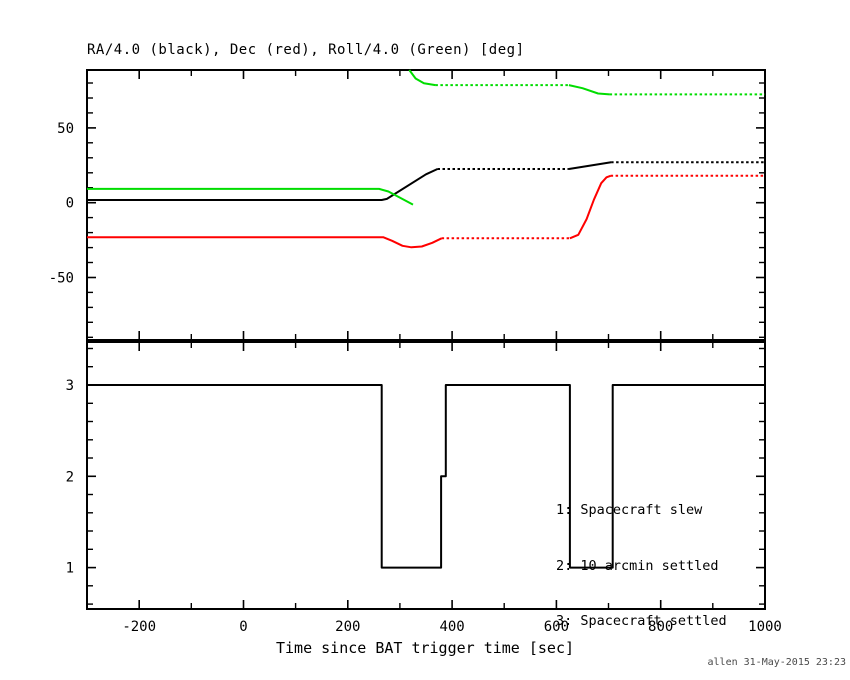 Image resolution: width=850 pixels, height=680 pixels. Describe the element at coordinates (776, 662) in the screenshot. I see `timestamp-watermark: allen 31-May-2015 23:23` at that location.